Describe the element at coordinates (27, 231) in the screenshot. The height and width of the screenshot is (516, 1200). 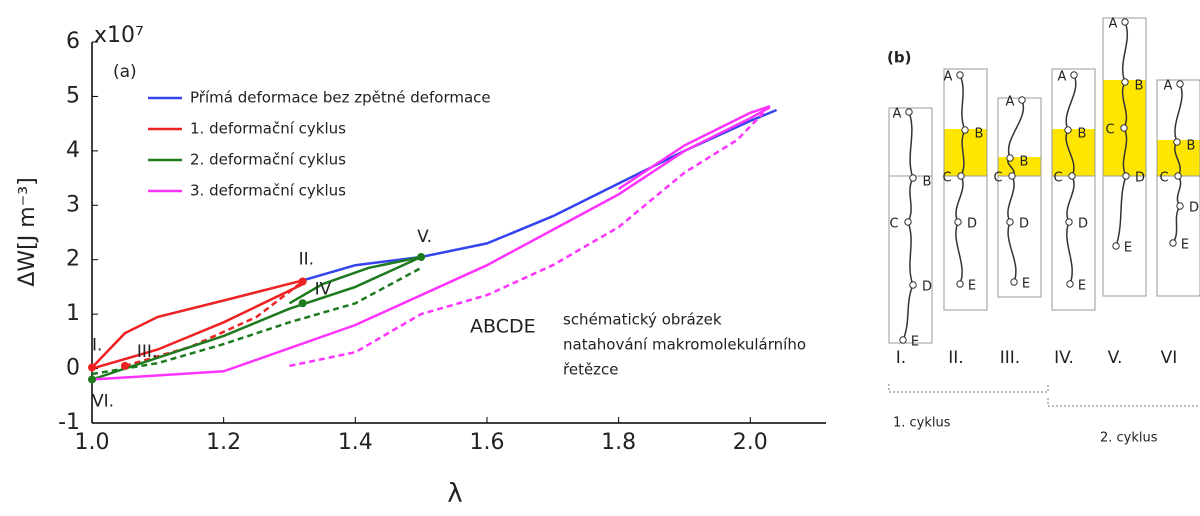
I see `y-axis-label: ΔW[J m⁻³]` at that location.